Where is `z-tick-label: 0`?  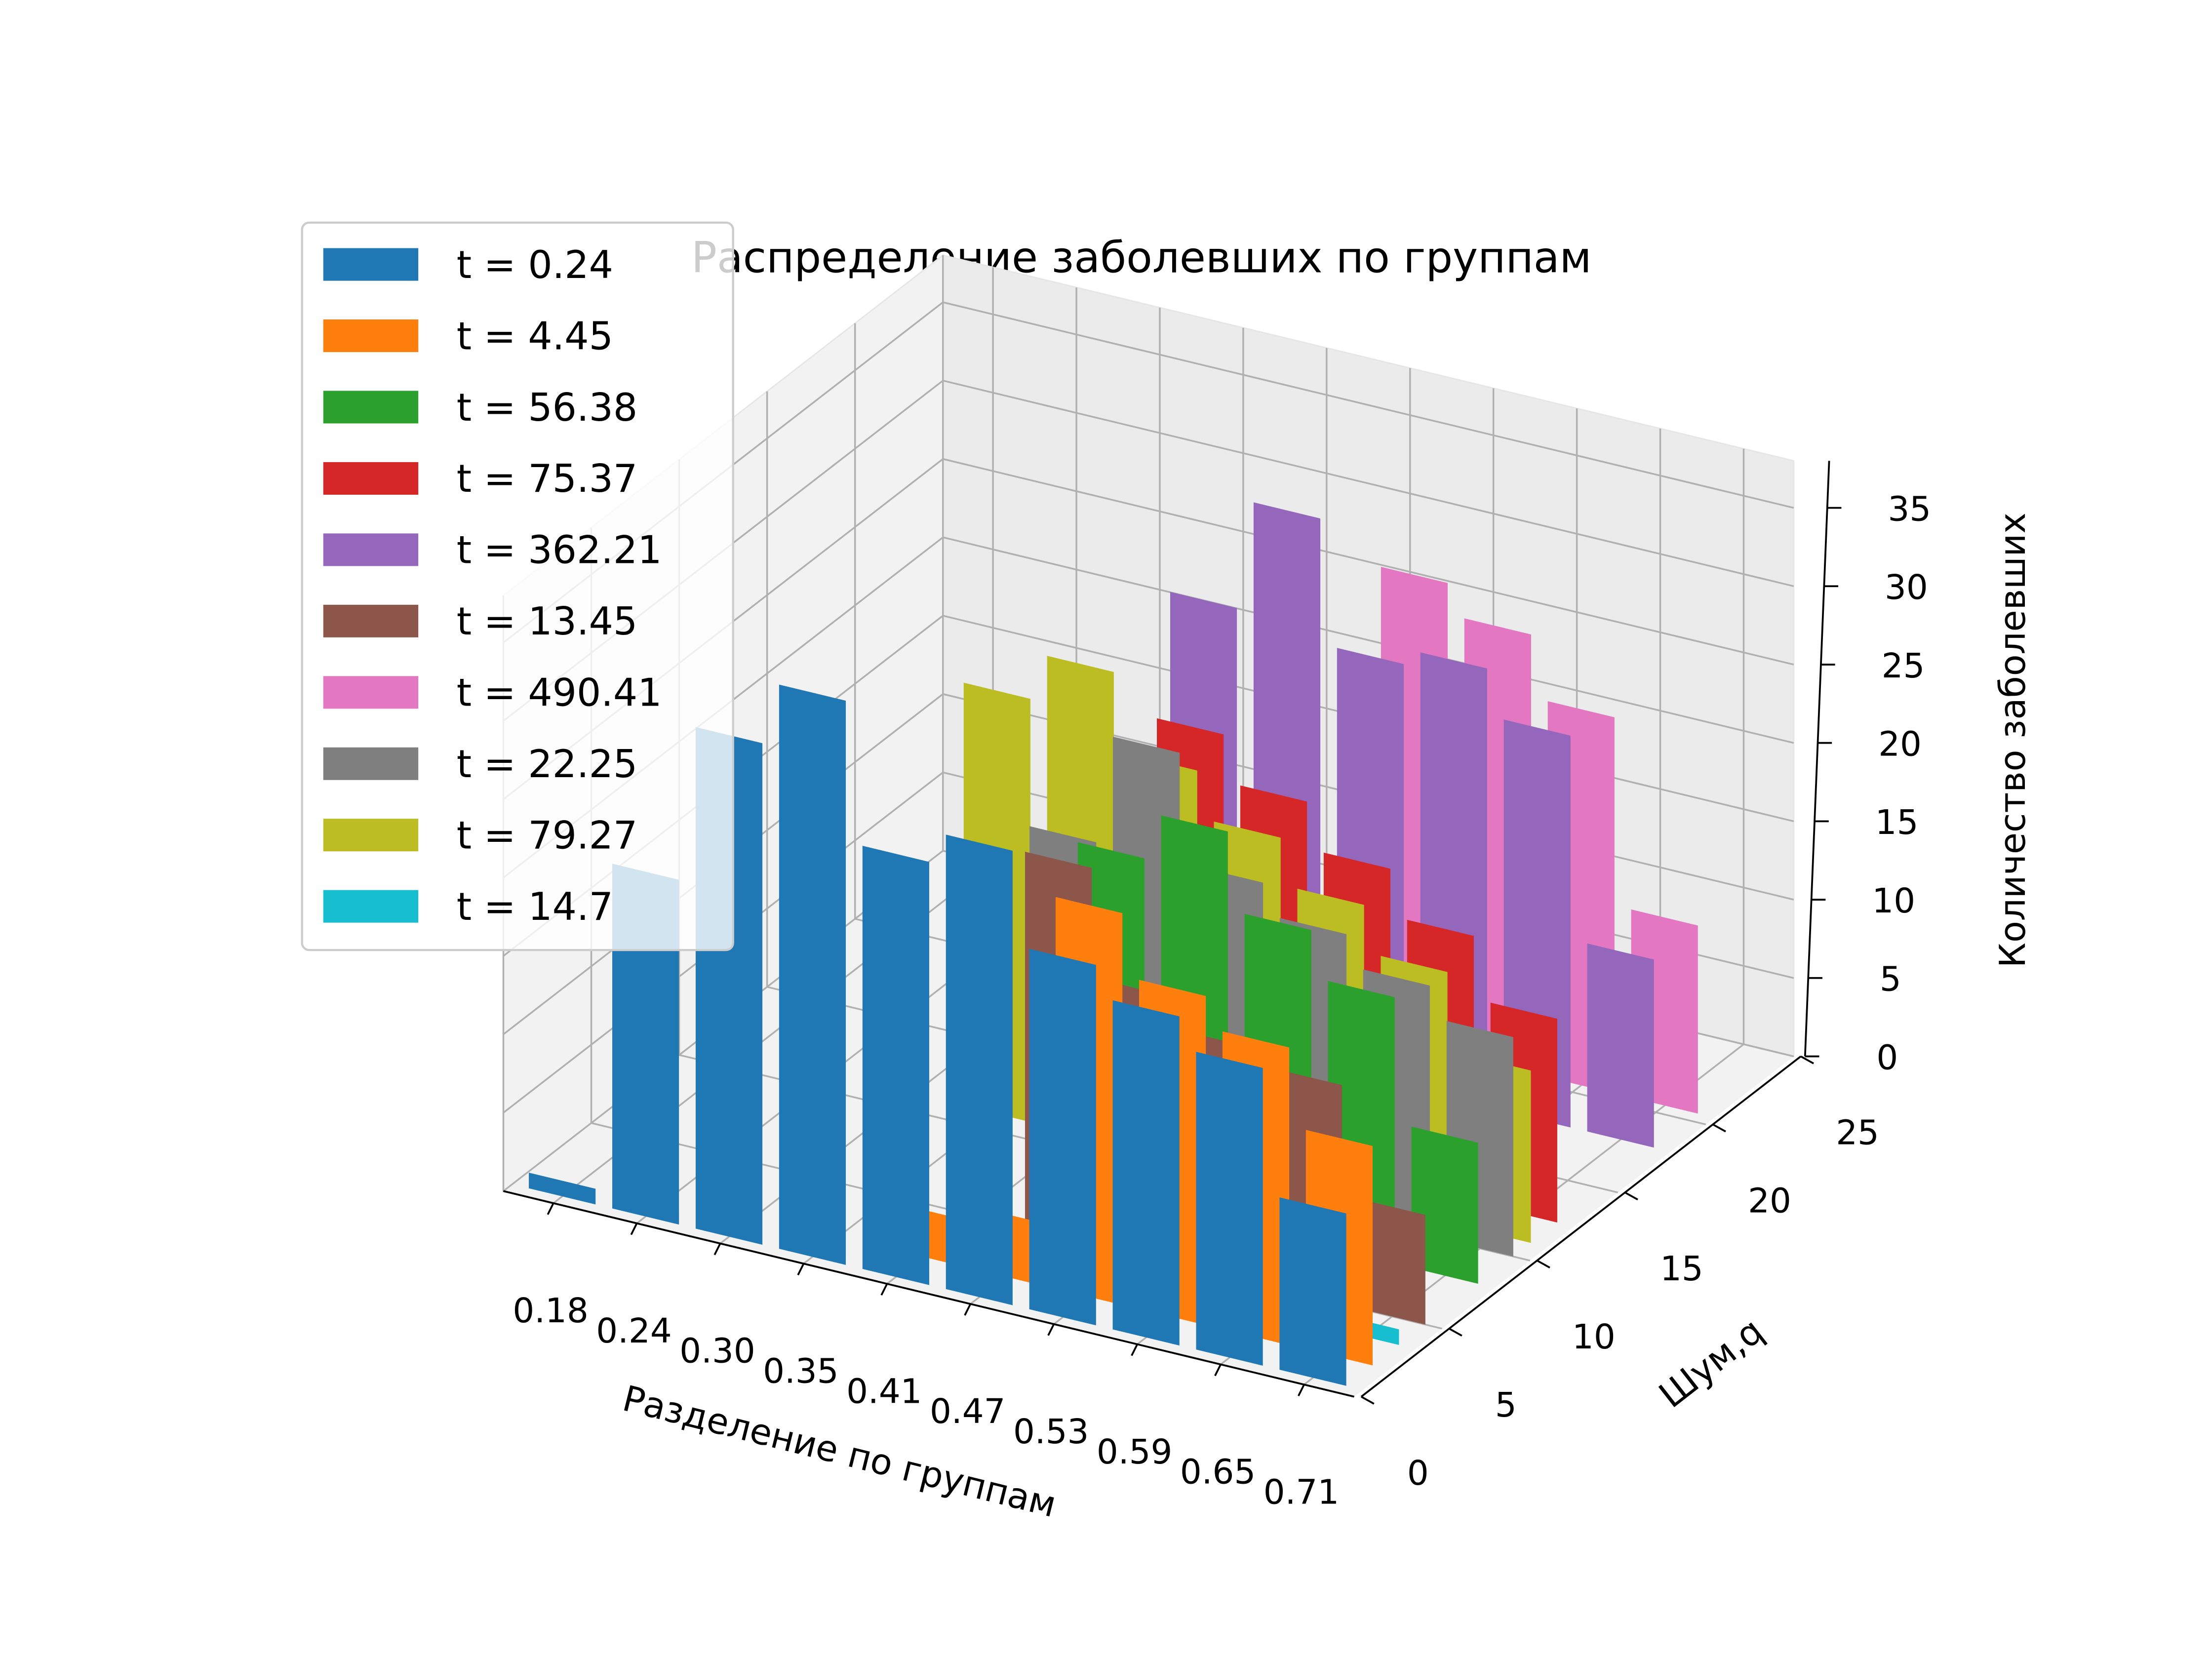 z-tick-label: 0 is located at coordinates (1887, 1057).